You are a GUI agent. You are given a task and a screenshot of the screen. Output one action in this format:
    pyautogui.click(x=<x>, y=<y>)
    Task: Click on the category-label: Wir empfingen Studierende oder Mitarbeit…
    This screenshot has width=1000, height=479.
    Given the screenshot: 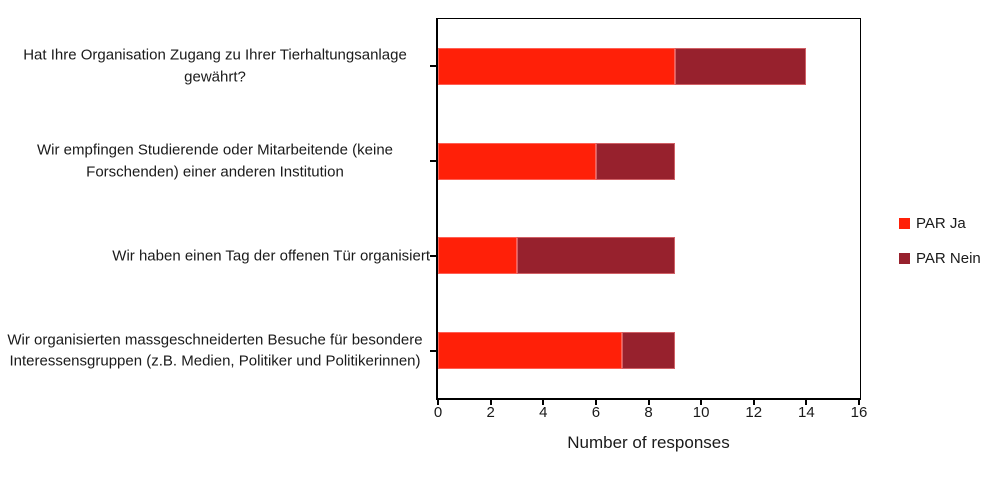 What is the action you would take?
    pyautogui.click(x=215, y=161)
    